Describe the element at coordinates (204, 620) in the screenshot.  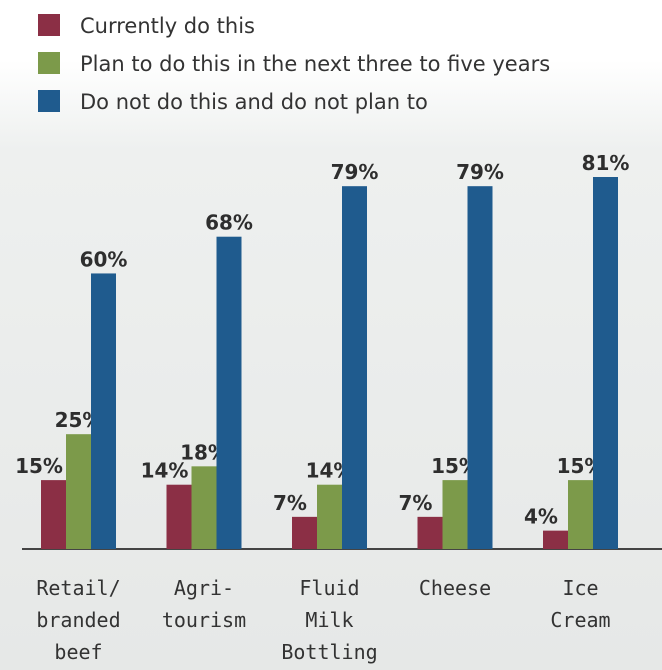
I see `category-label-2-line-2: tourism` at that location.